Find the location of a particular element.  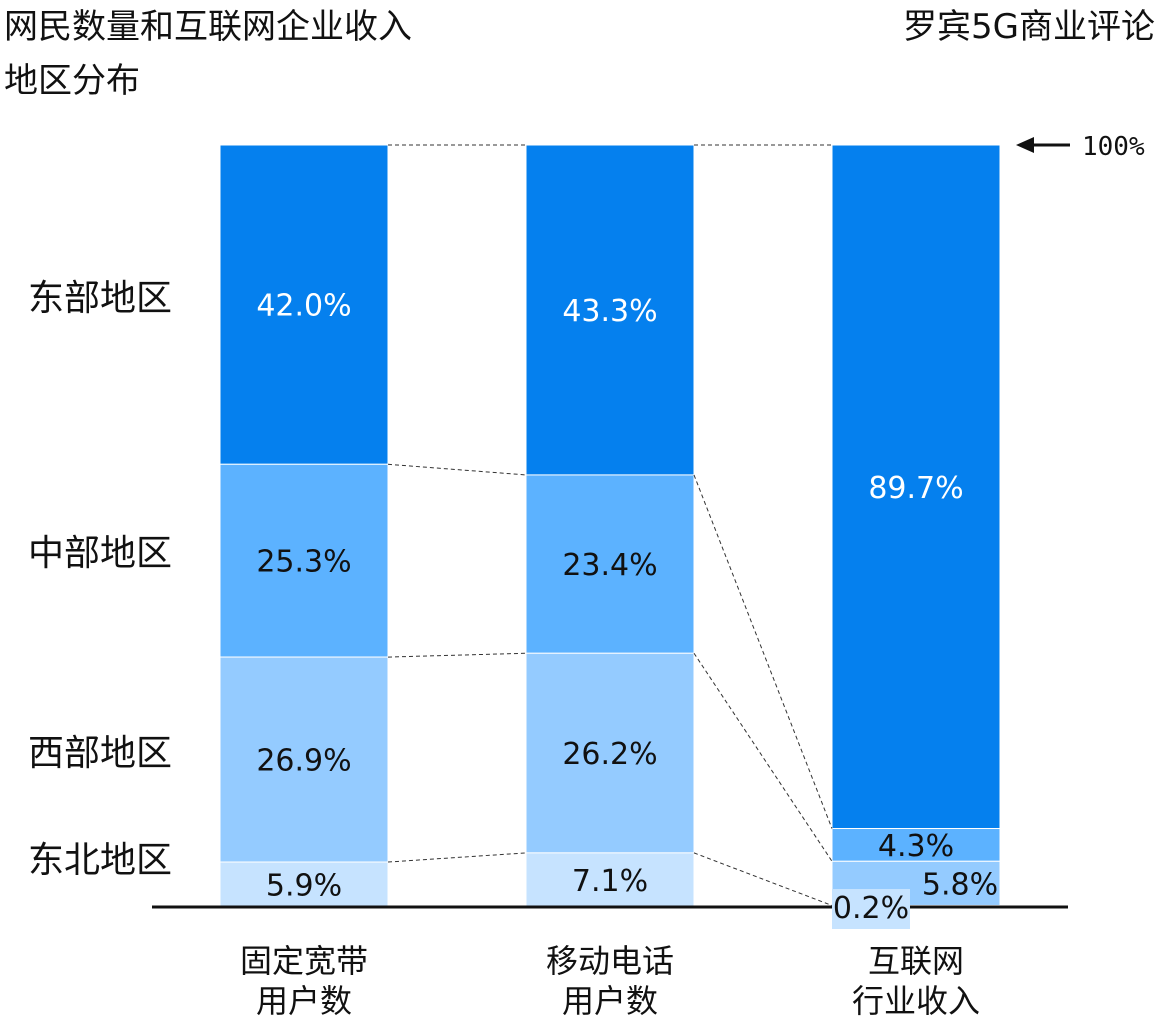

region-label-2: 中部地区 is located at coordinates (100, 553).